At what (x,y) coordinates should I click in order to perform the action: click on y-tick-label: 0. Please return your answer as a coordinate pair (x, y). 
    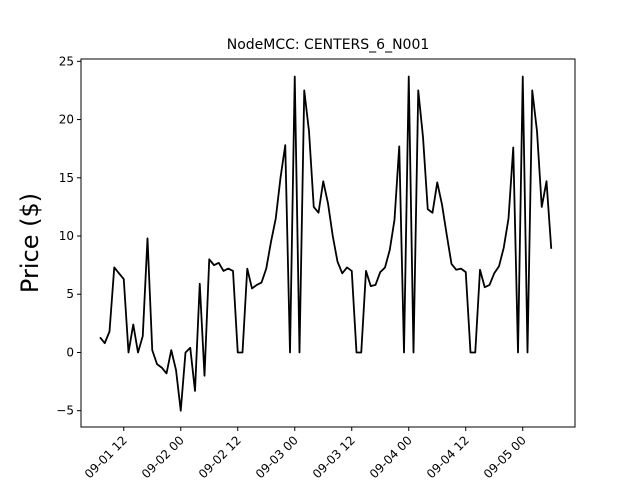
    Looking at the image, I should click on (70, 352).